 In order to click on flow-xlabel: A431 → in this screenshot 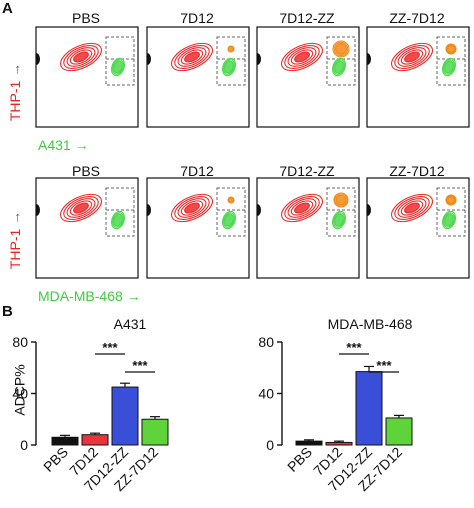, I will do `click(63, 145)`.